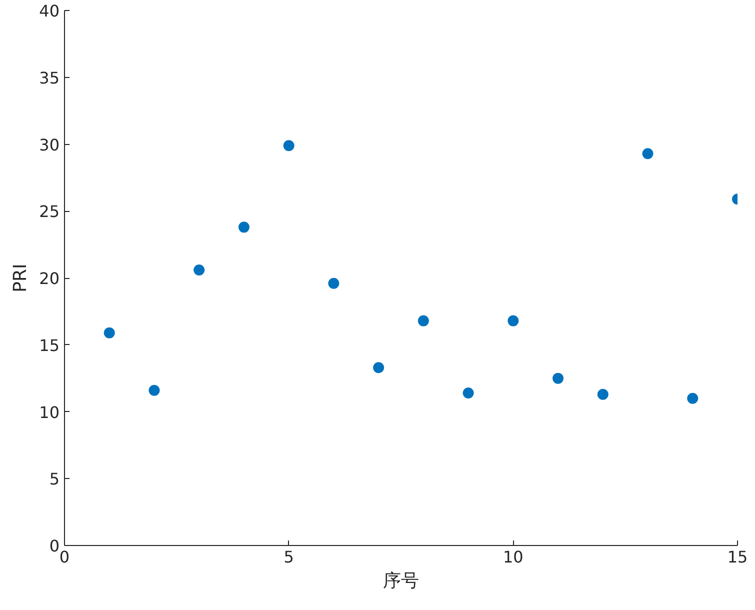 The image size is (755, 610). What do you see at coordinates (49, 11) in the screenshot?
I see `y-tick-label: 40` at bounding box center [49, 11].